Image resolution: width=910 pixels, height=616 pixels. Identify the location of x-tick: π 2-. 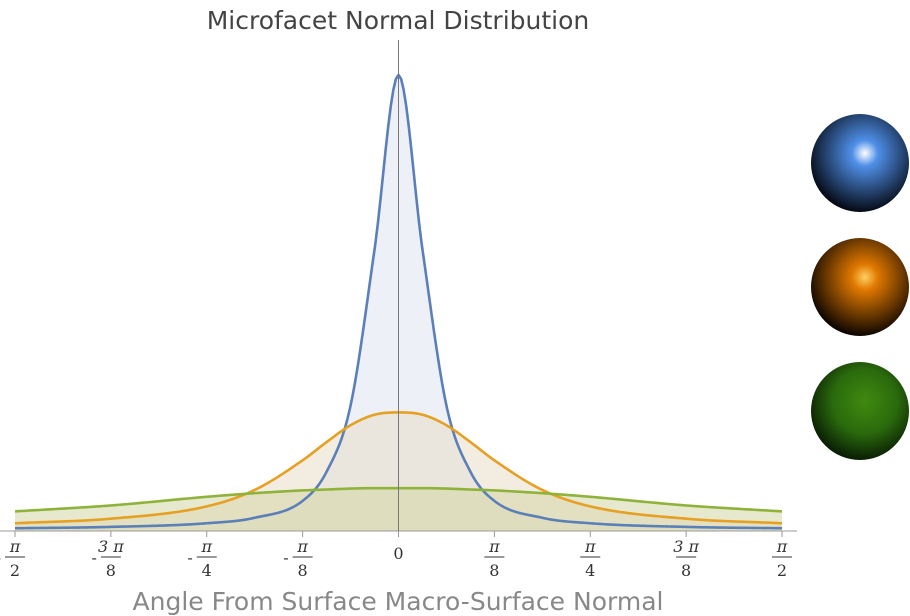
(12, 555).